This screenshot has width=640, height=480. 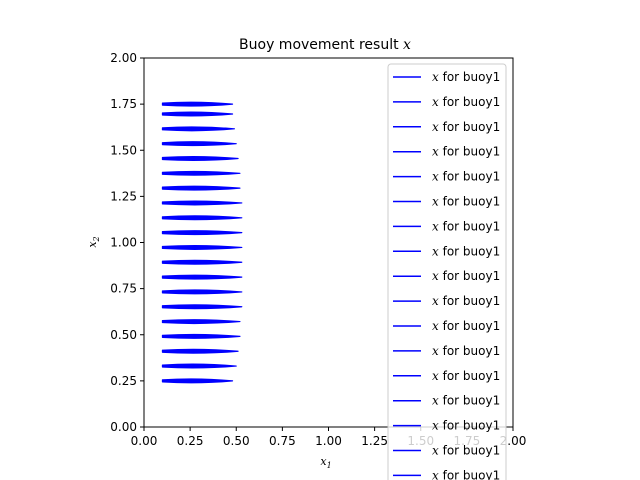 What do you see at coordinates (123, 150) in the screenshot?
I see `y-tick-label: 1.50` at bounding box center [123, 150].